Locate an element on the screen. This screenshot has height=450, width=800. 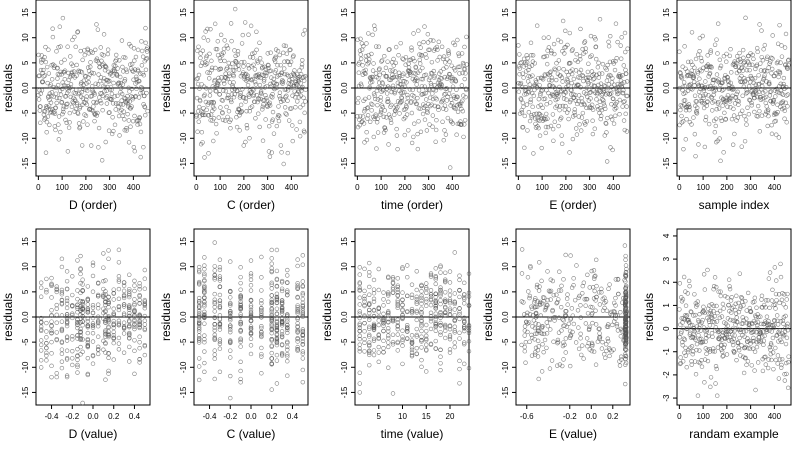
x-tick-label: 0.0 is located at coordinates (592, 416).